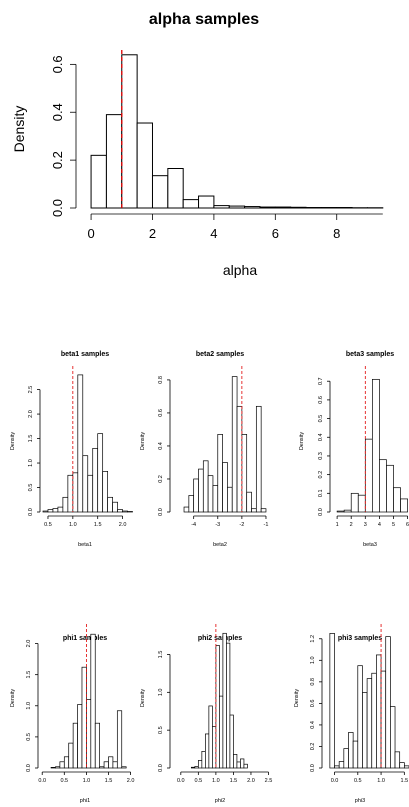 The height and width of the screenshot is (807, 409). Describe the element at coordinates (90, 233) in the screenshot. I see `x-tick-label: 0` at that location.